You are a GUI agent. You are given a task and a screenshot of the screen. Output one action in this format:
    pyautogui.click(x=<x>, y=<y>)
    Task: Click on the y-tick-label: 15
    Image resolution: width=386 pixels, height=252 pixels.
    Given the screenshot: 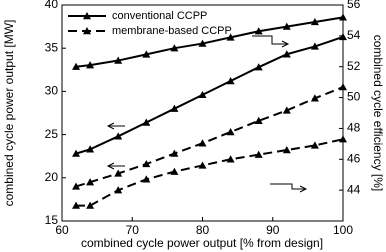 What is the action you would take?
    pyautogui.click(x=52, y=220)
    